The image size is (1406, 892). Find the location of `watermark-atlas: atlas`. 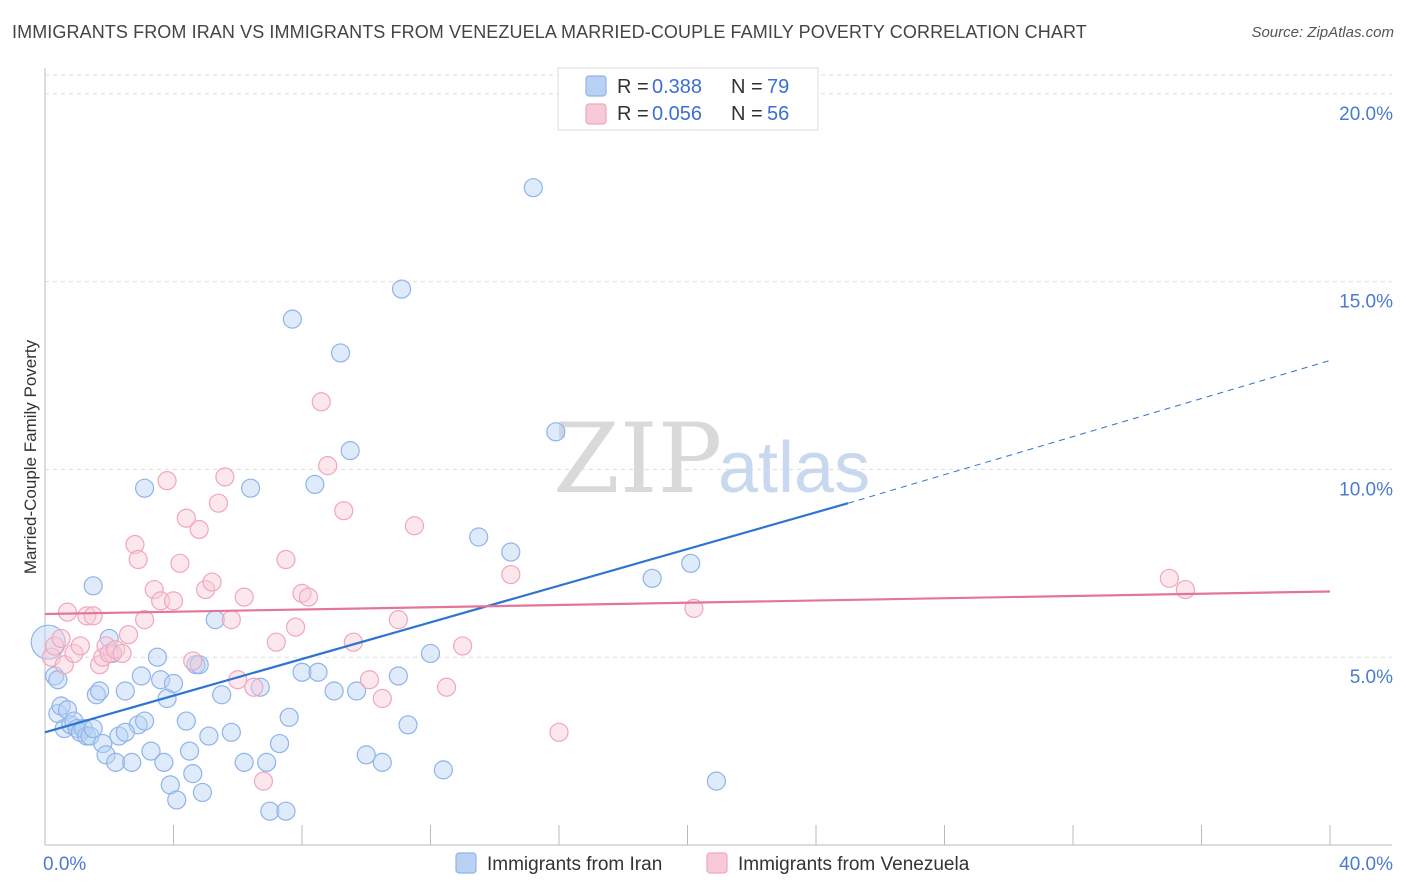

watermark-atlas: atlas is located at coordinates (794, 468).